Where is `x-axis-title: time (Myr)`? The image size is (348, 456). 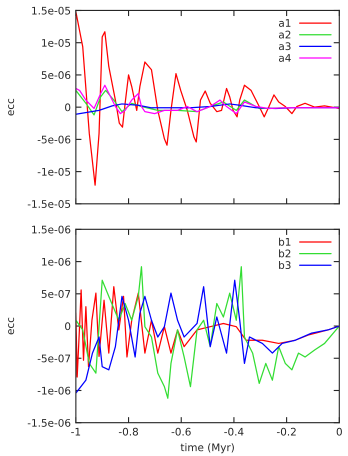 x-axis-title: time (Myr) is located at coordinates (207, 448).